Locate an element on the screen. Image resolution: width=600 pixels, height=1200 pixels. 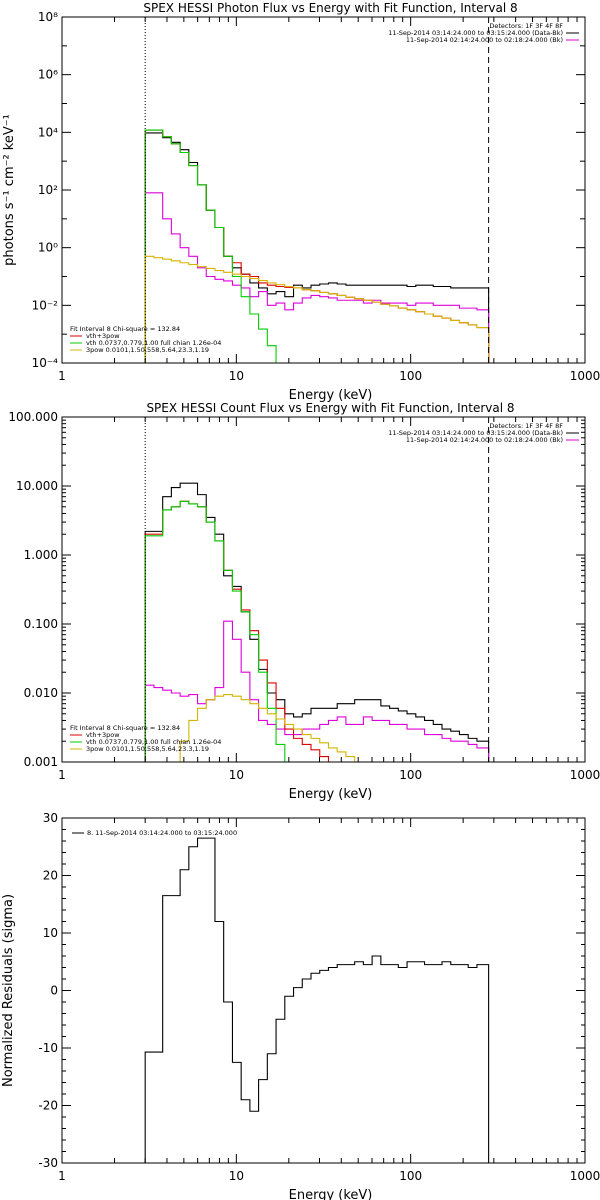
y-tick-label: 0.001 is located at coordinates (41, 762).